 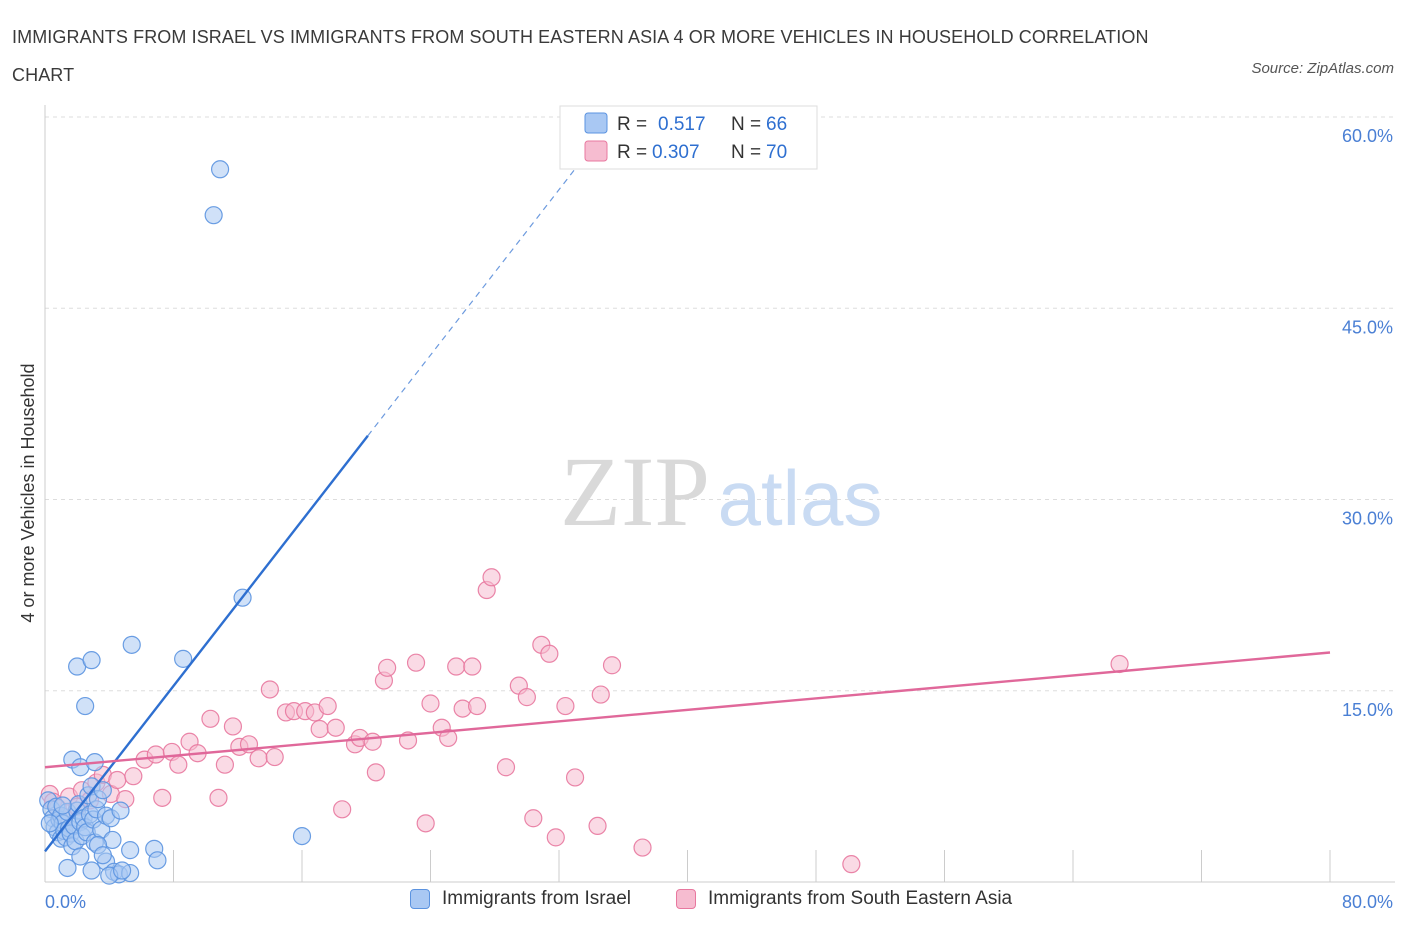 What do you see at coordinates (1367, 519) in the screenshot?
I see `y-tick-label-1: 30.0%` at bounding box center [1367, 519].